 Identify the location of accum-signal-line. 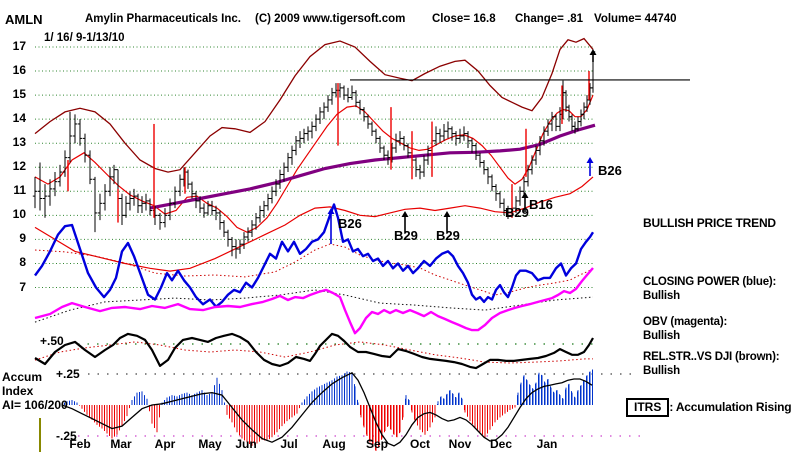
(327, 409).